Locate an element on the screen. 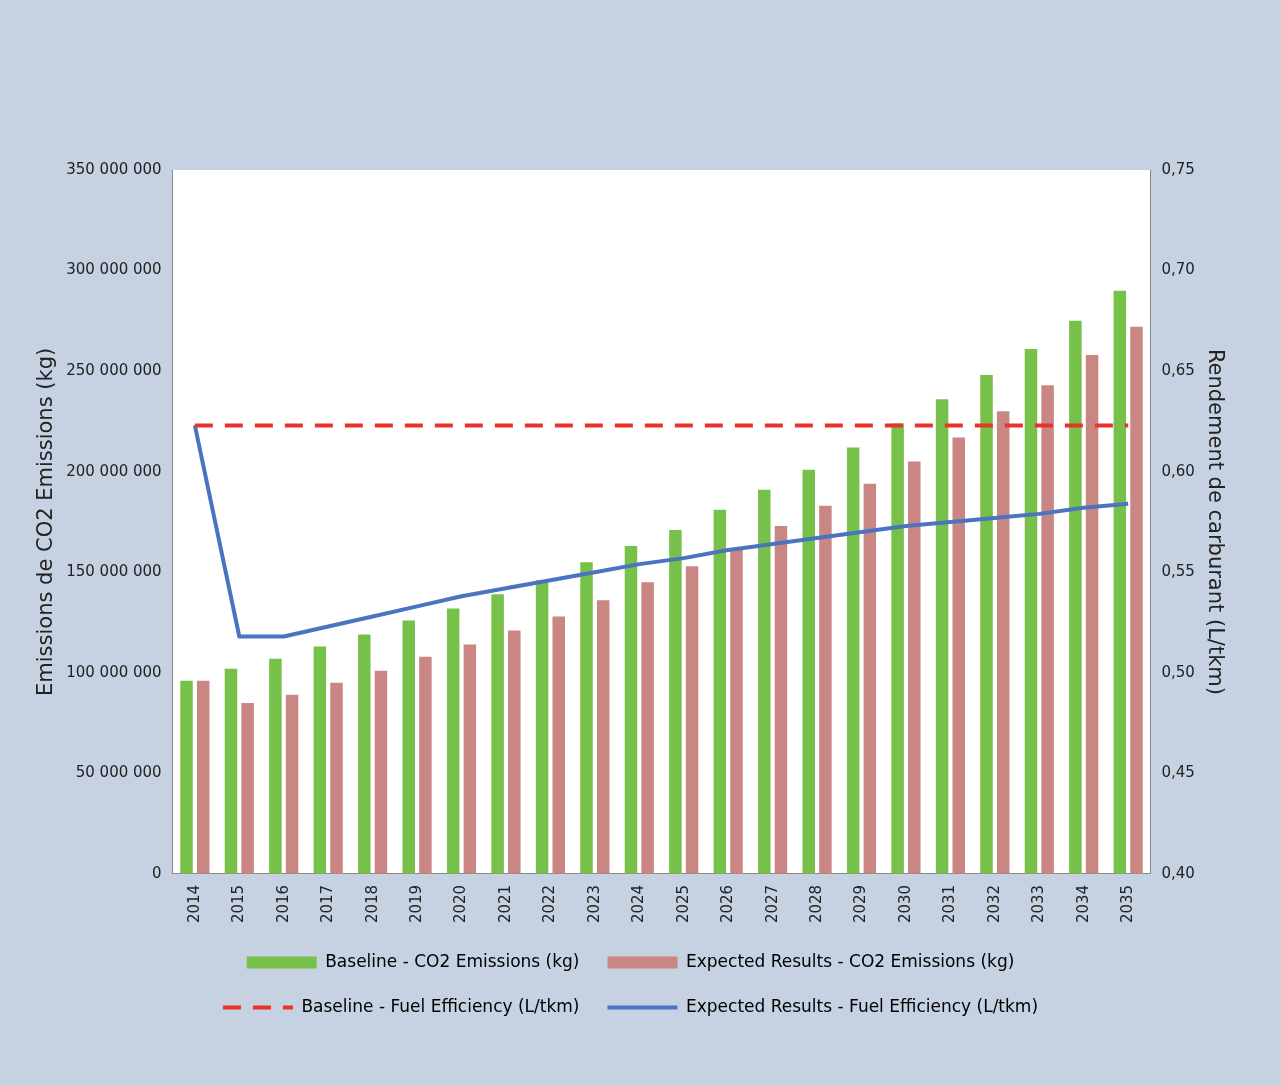 Image resolution: width=1281 pixels, height=1086 pixels. x-tick-label: 2024 is located at coordinates (638, 904).